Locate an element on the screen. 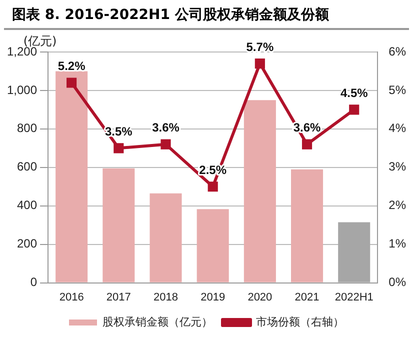 The width and height of the screenshot is (413, 342). x-tick-label: 2022H1 is located at coordinates (354, 297).